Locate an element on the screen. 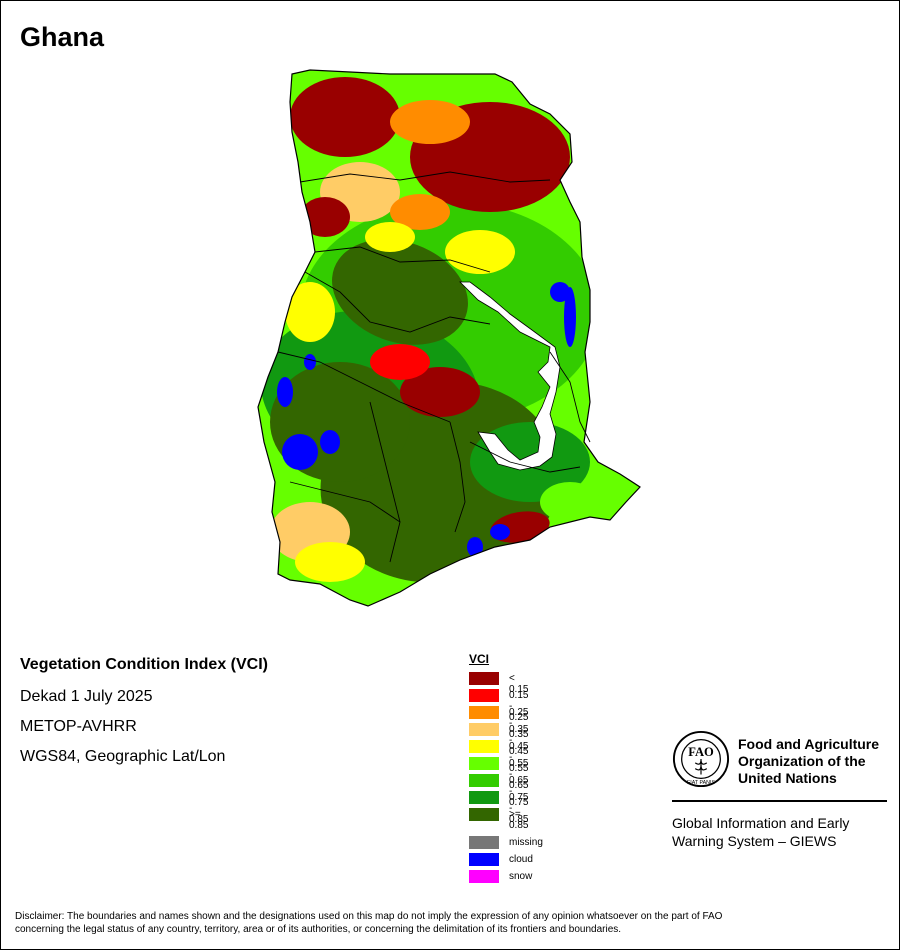  giews-line-1: Global Information and Early is located at coordinates (761, 823).